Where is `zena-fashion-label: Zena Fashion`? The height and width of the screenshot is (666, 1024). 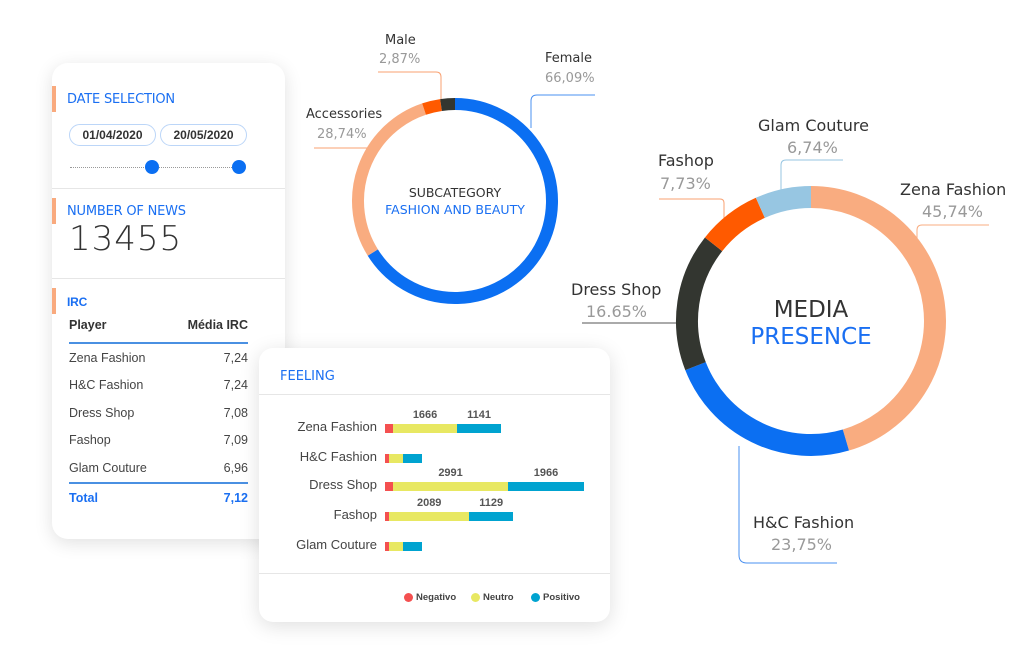 zena-fashion-label: Zena Fashion is located at coordinates (953, 189).